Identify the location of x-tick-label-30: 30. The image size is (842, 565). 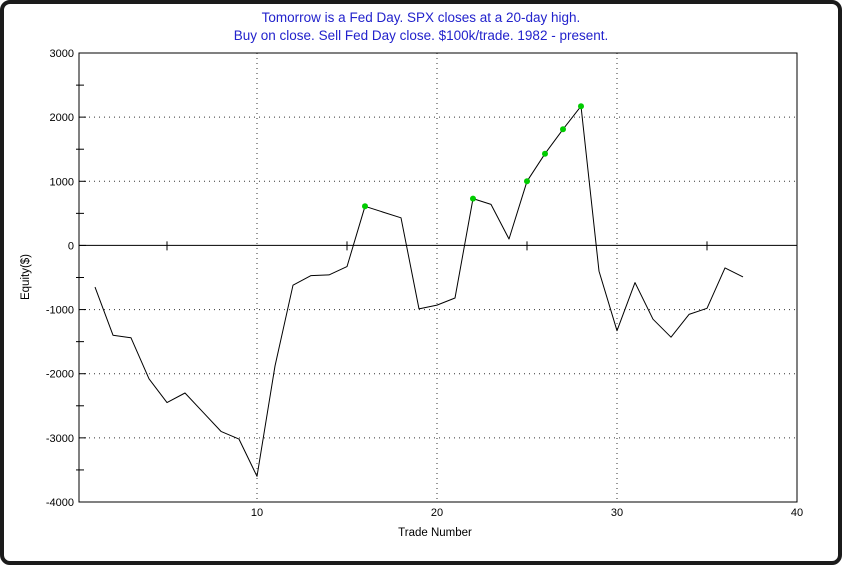
(617, 513).